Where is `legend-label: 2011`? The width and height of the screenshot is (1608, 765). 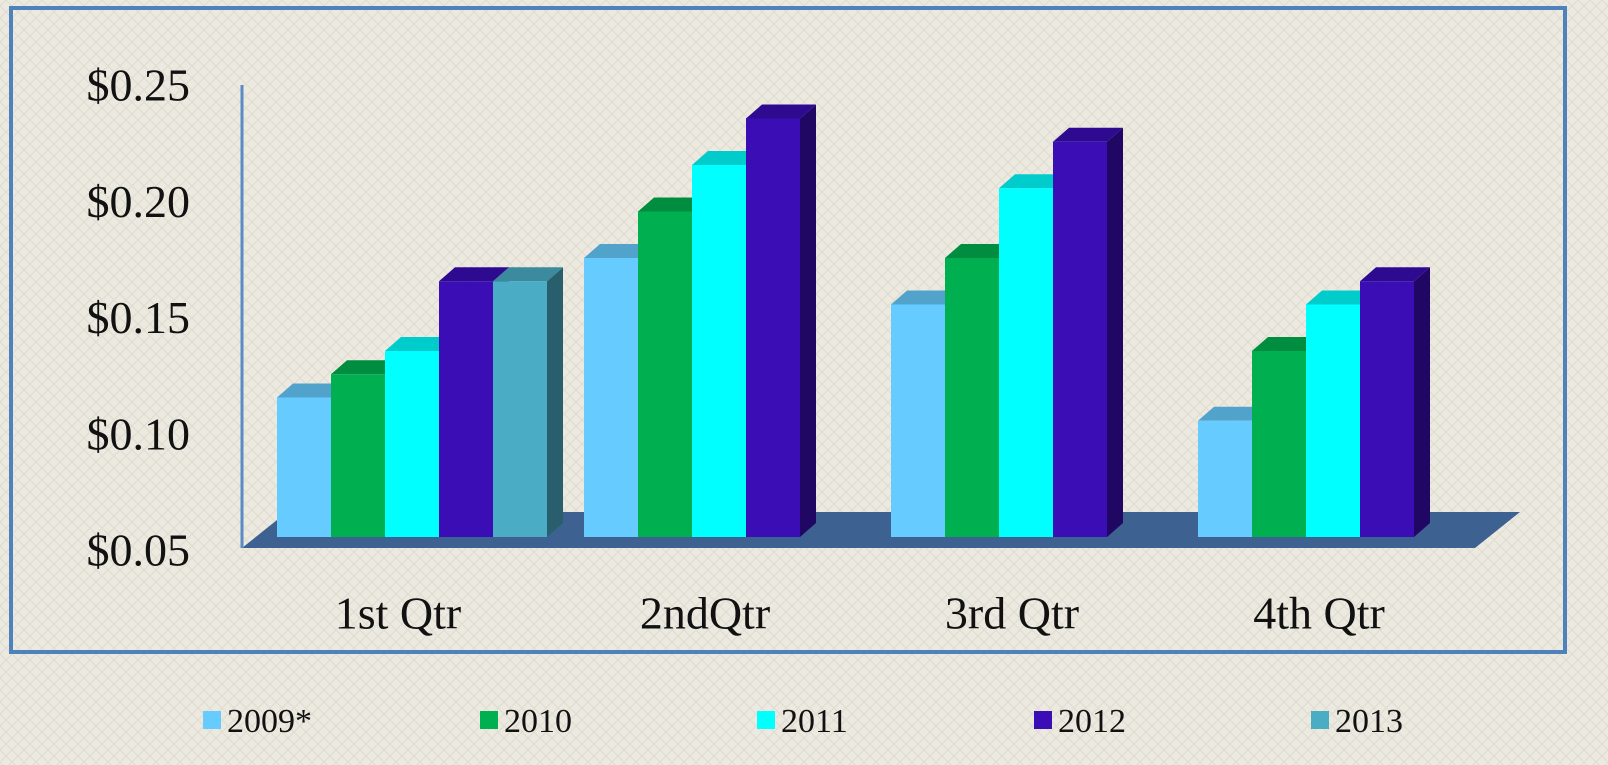 legend-label: 2011 is located at coordinates (814, 721).